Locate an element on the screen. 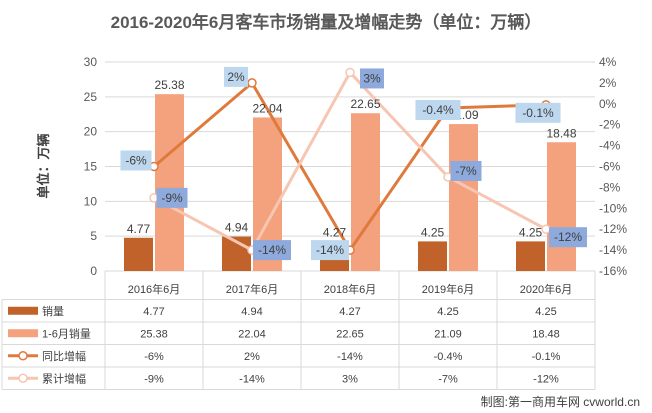 This screenshot has width=652, height=413. data-label: 4.27 is located at coordinates (335, 232).